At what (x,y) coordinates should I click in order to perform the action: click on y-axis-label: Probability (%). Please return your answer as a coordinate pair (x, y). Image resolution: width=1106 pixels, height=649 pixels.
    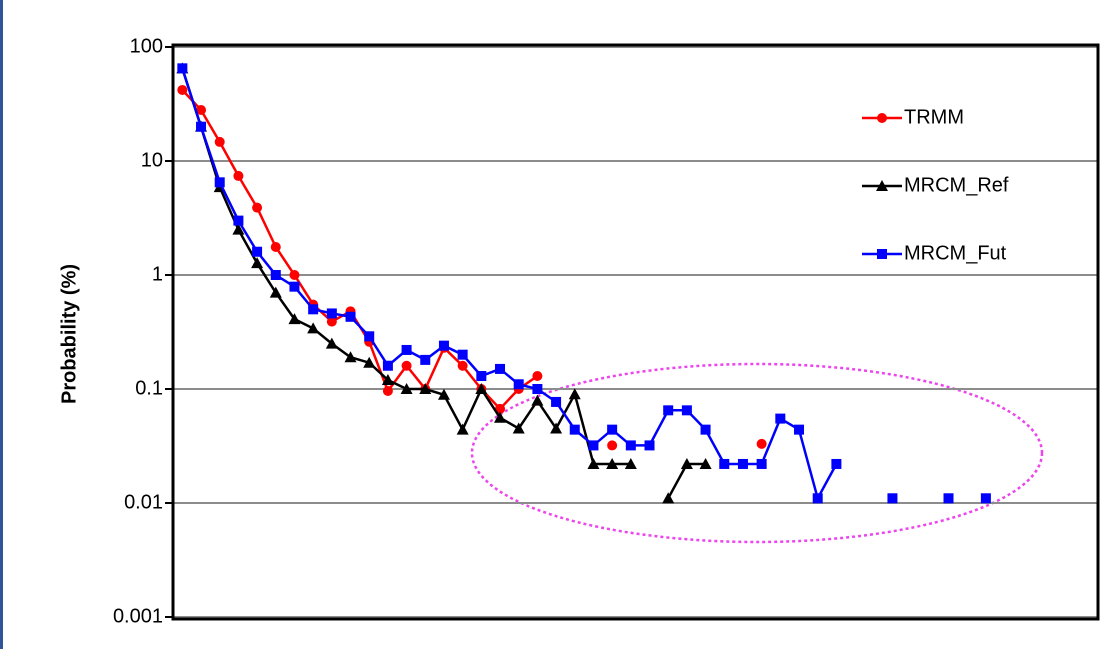
    Looking at the image, I should click on (69, 334).